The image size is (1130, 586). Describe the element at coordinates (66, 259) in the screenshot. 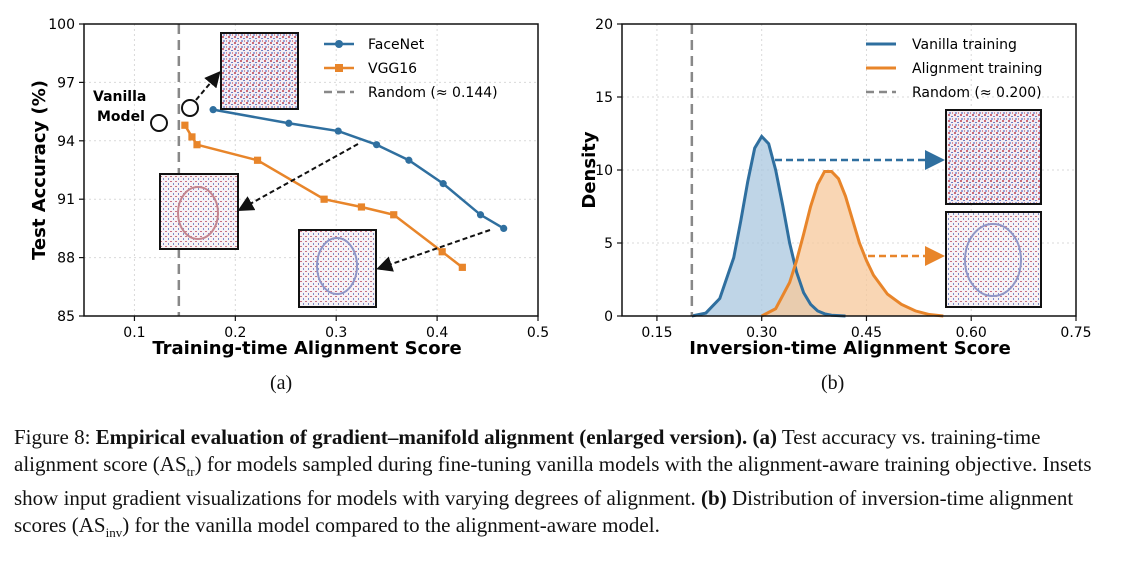

I see `a-ytick-label: 88` at that location.